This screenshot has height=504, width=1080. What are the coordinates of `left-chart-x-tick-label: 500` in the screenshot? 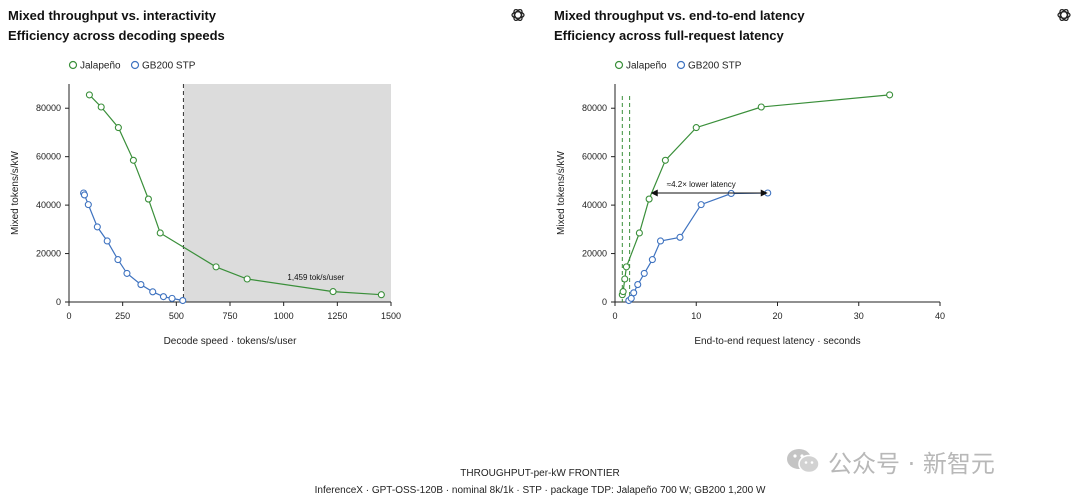 It's located at (176, 316).